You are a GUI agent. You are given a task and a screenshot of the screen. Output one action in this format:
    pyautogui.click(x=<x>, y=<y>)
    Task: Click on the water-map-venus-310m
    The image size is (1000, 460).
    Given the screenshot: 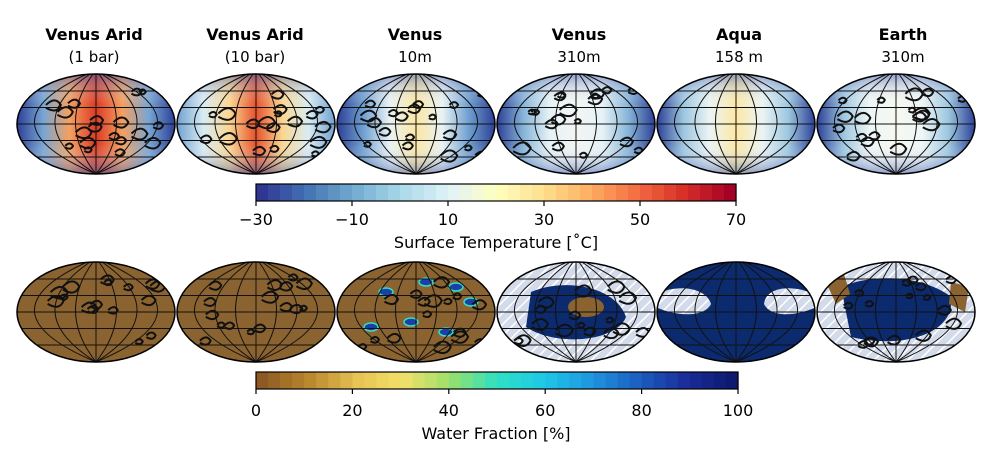 What is the action you would take?
    pyautogui.click(x=576, y=312)
    